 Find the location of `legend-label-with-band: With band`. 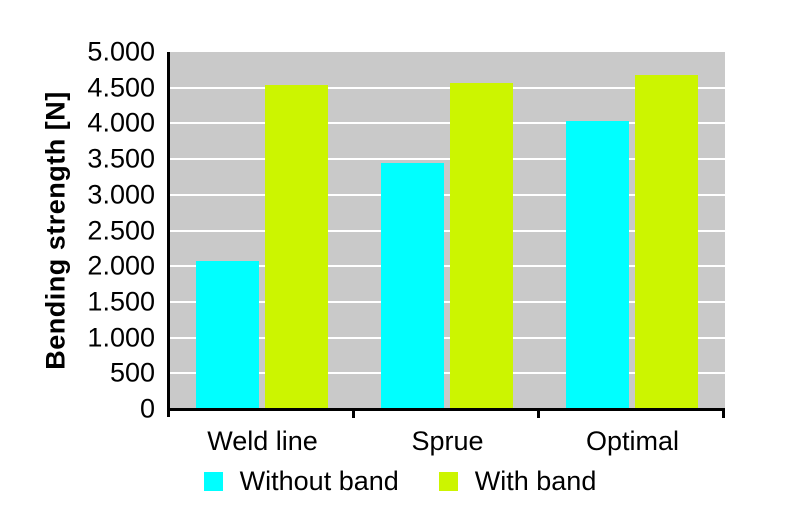

legend-label-with-band: With band is located at coordinates (535, 481).